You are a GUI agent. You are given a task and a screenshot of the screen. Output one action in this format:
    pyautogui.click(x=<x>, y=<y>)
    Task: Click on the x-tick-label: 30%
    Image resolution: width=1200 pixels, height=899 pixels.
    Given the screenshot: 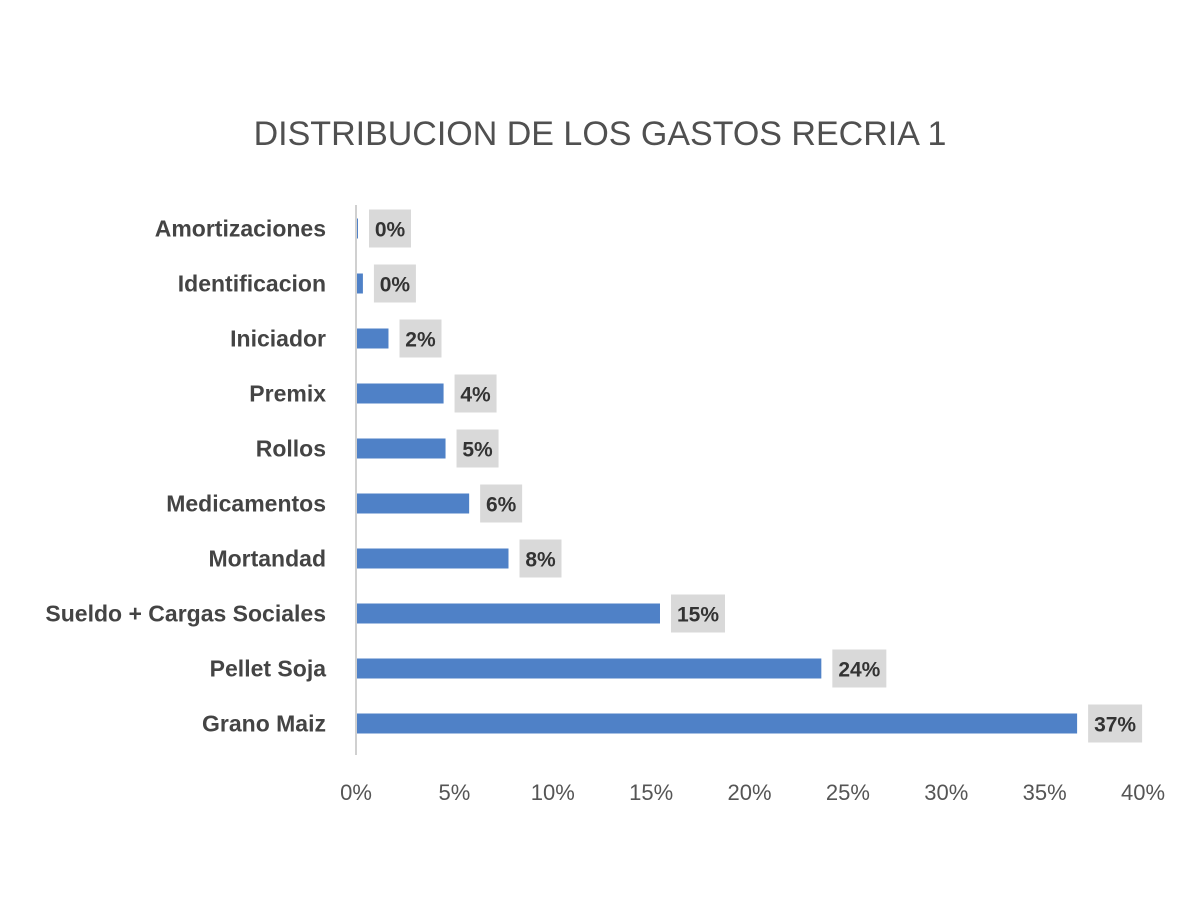 What is the action you would take?
    pyautogui.click(x=946, y=792)
    